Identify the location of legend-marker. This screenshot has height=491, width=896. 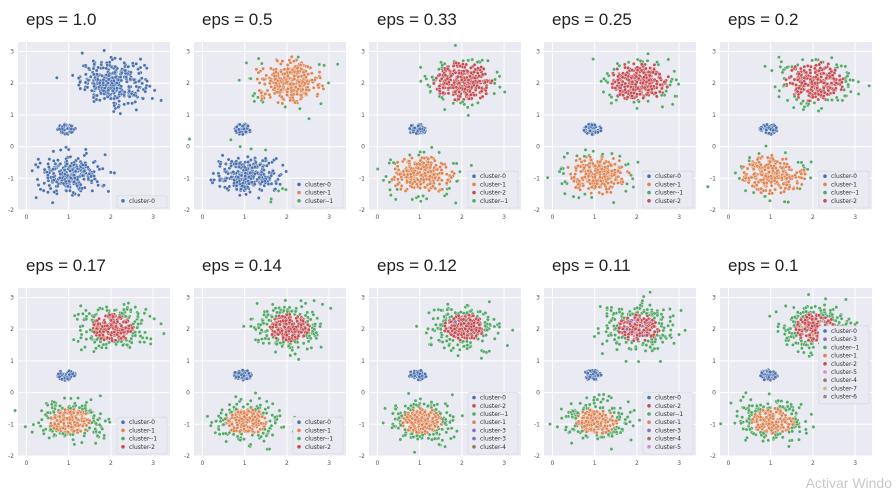
(474, 185).